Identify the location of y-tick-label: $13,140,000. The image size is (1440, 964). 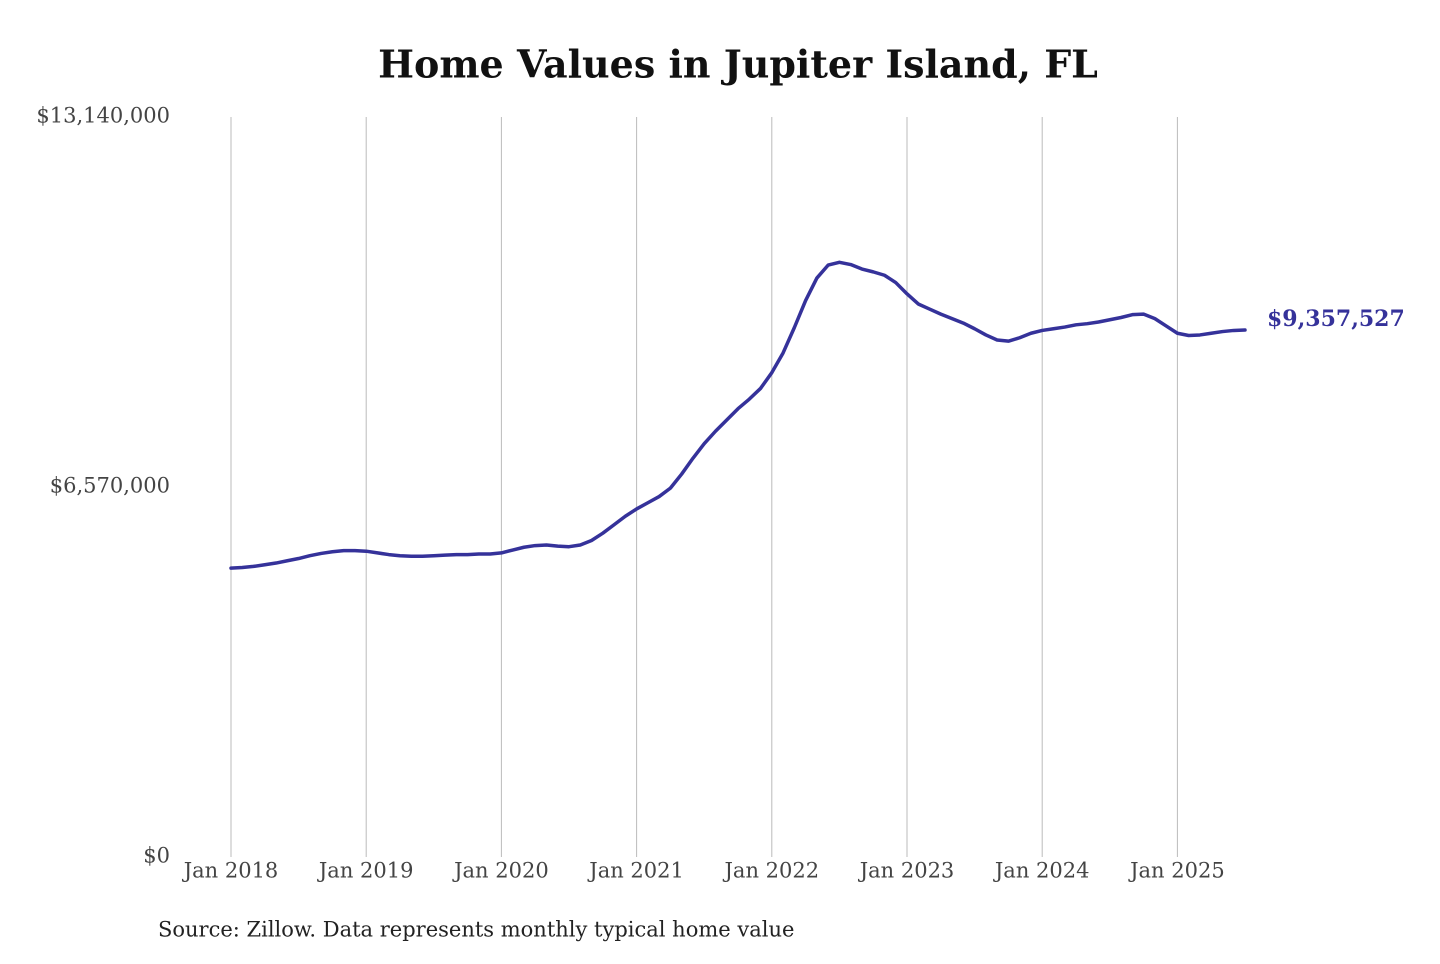
(103, 116).